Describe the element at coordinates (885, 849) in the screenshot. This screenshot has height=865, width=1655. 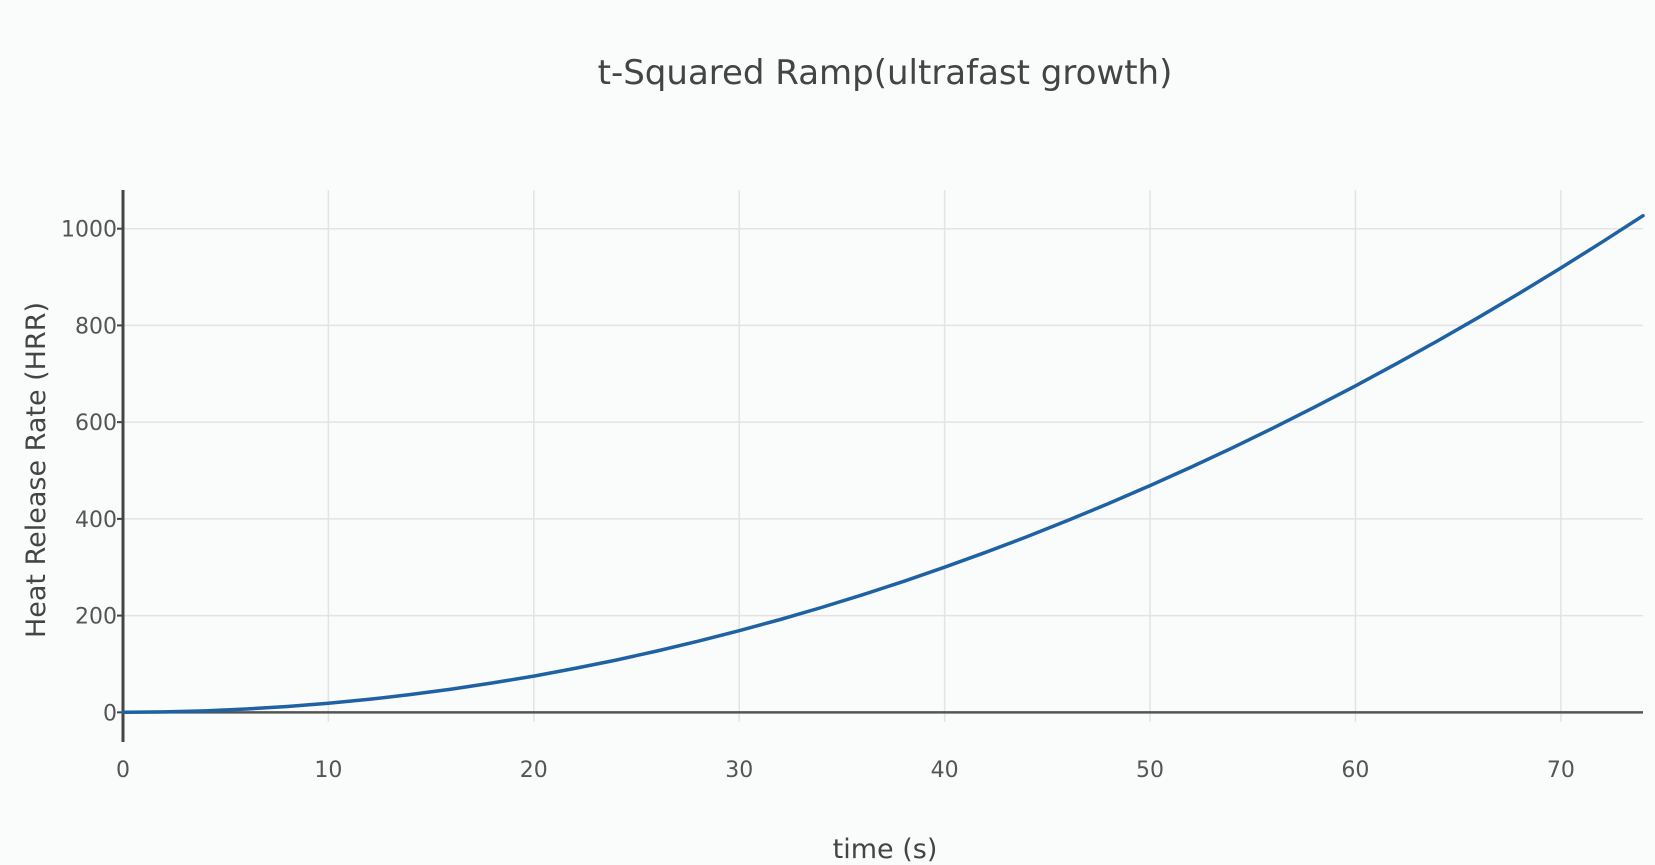
I see `x-axis-title: time (s)` at that location.